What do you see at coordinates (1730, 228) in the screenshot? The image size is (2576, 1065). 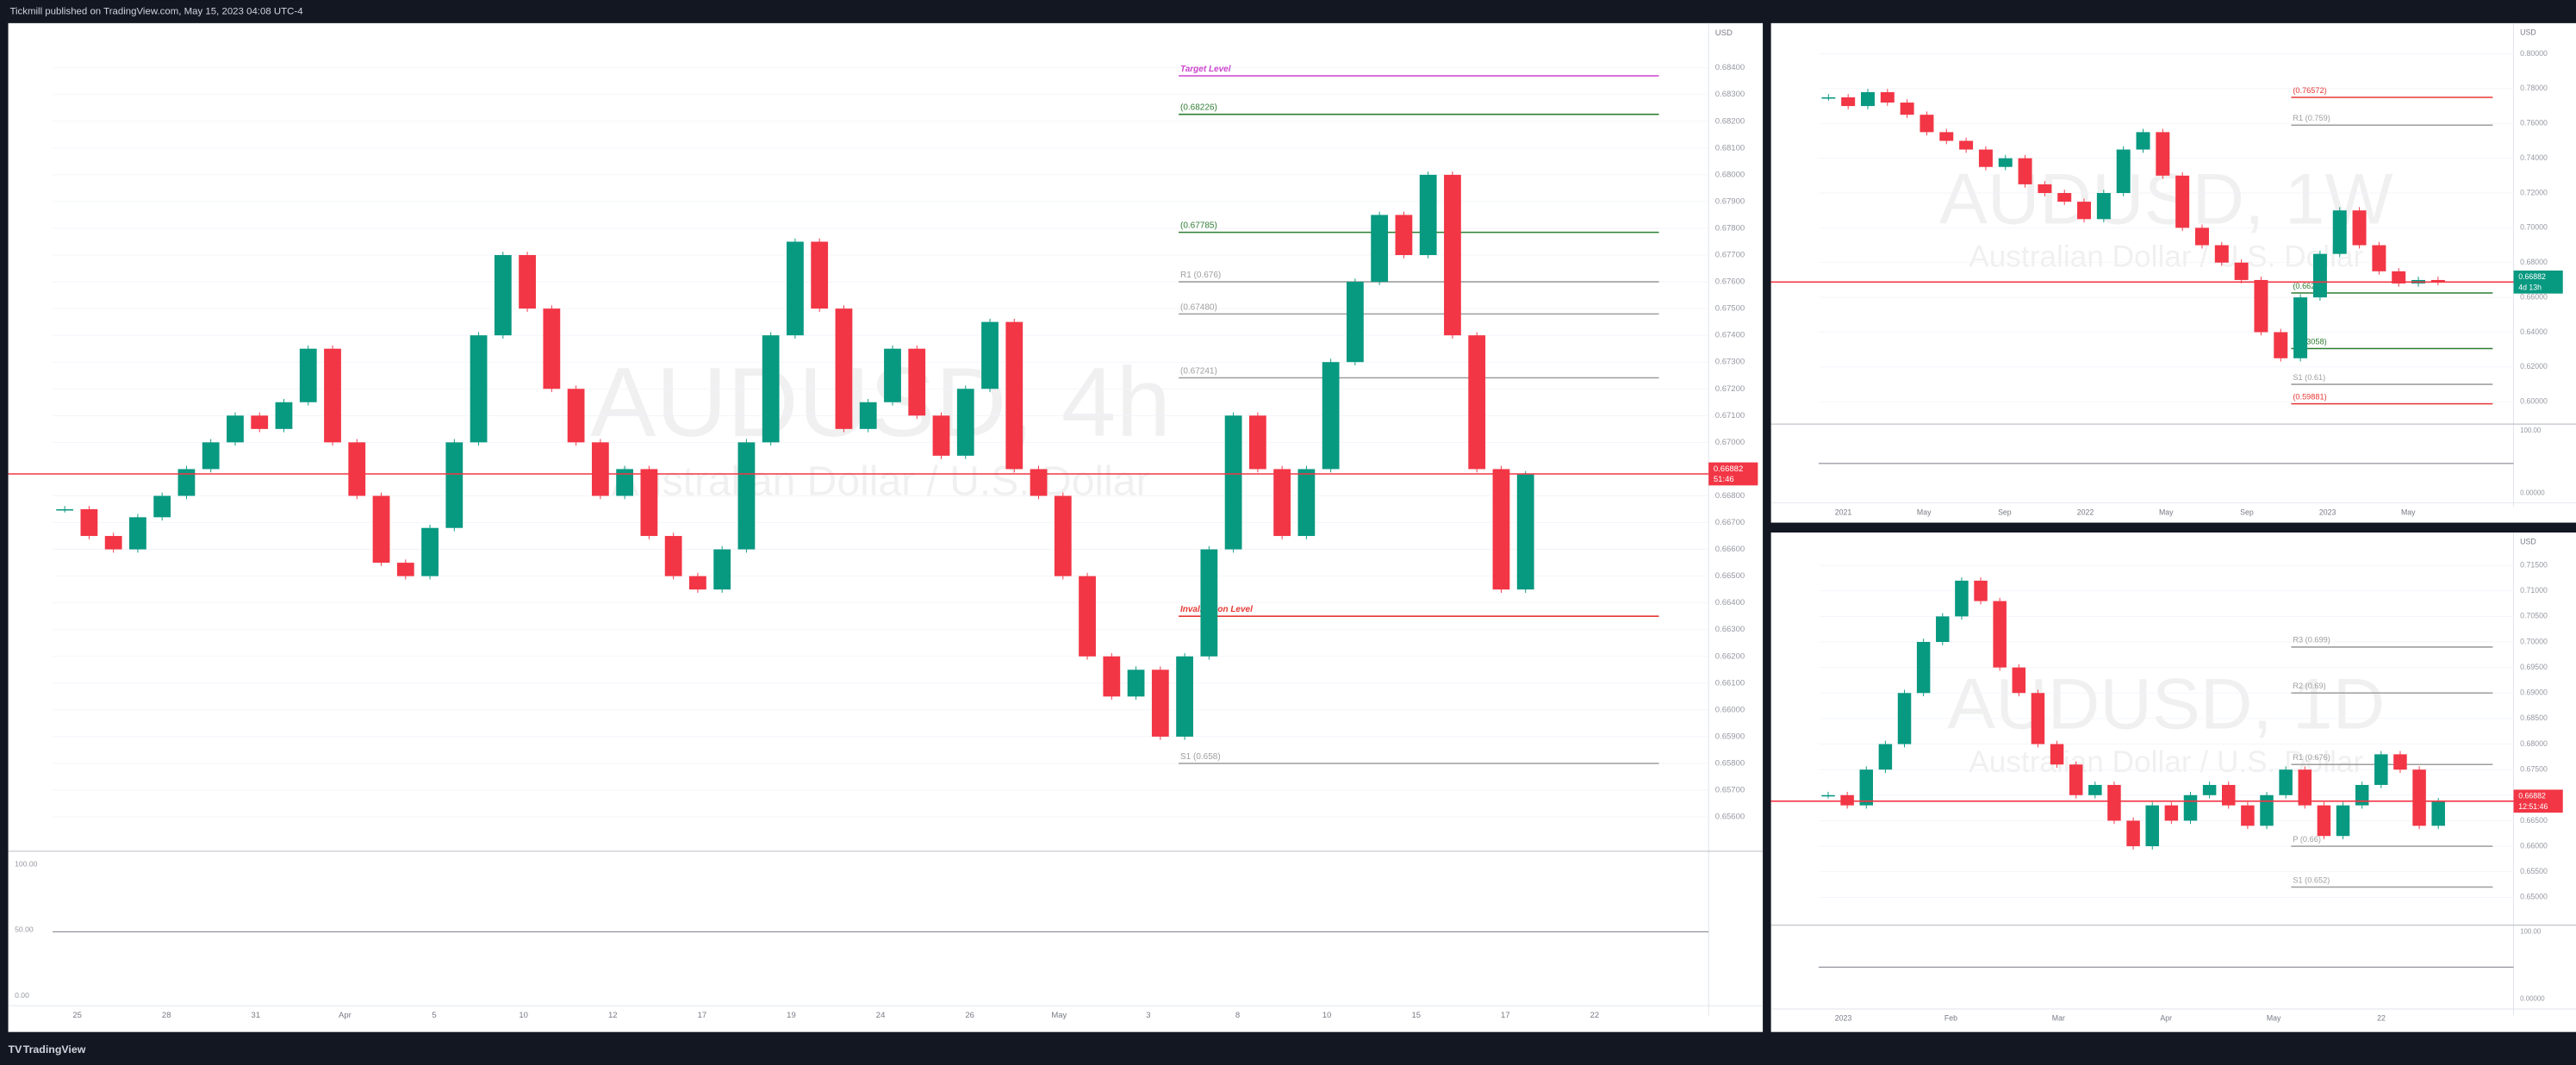 I see `y-tick-label: 0.67800` at bounding box center [1730, 228].